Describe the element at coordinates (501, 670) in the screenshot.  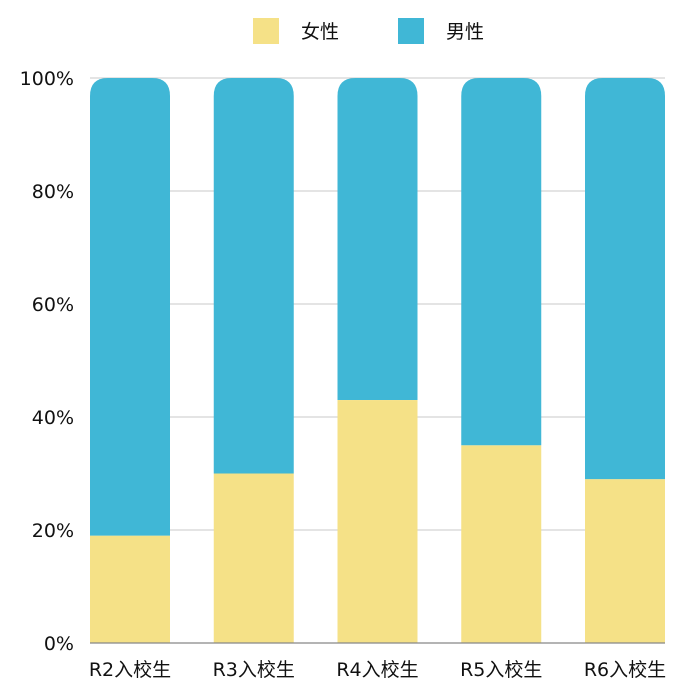
I see `x-category-label: R5入校生` at that location.